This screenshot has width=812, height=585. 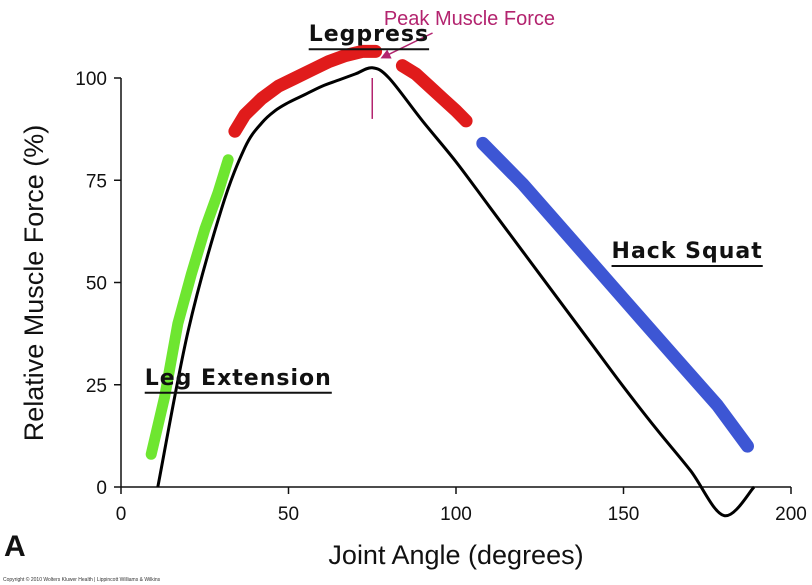 I want to click on y-tick-label: 100, so click(x=91, y=79).